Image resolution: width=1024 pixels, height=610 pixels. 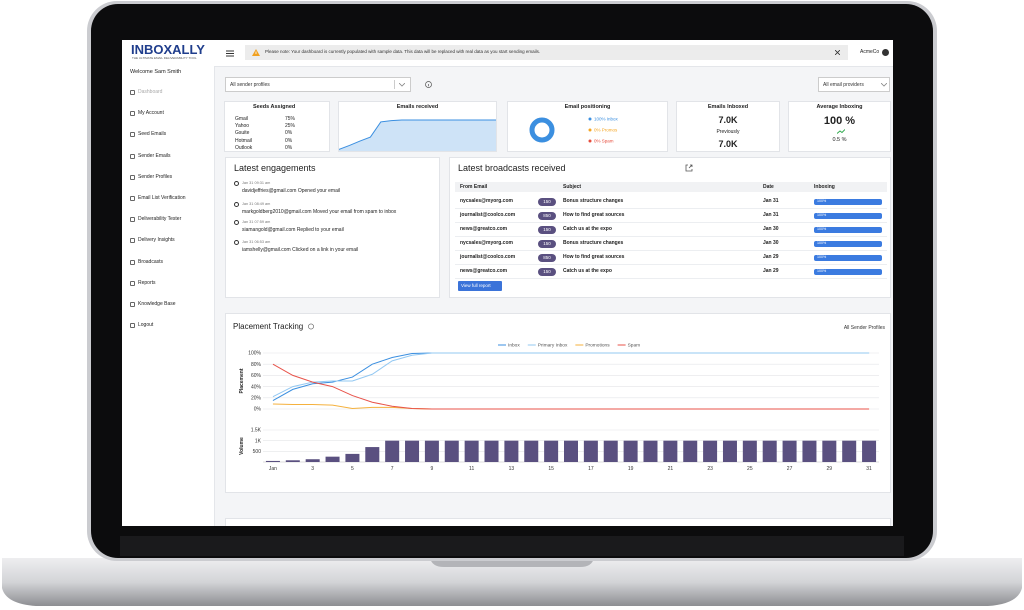 I want to click on close-icon, so click(x=837, y=52).